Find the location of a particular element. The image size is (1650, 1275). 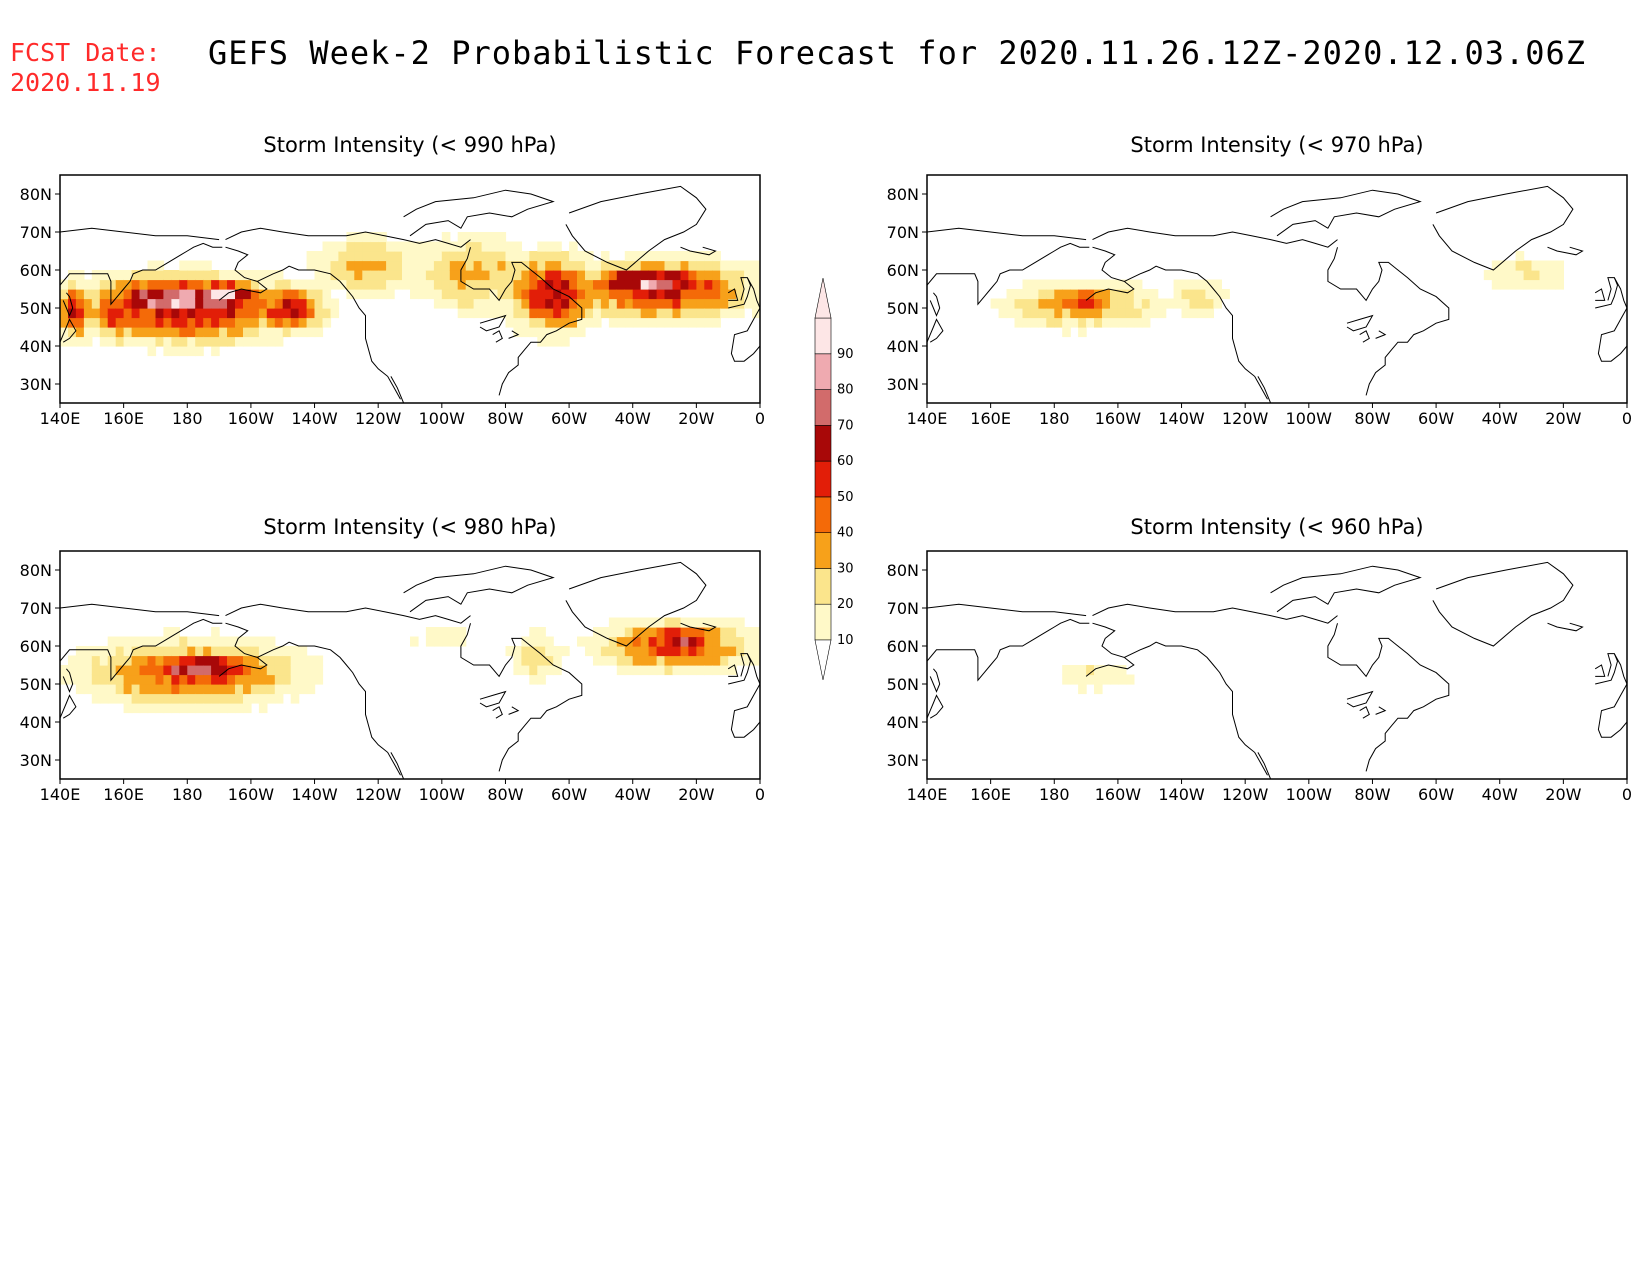

colorbar-label: 30 is located at coordinates (845, 568).